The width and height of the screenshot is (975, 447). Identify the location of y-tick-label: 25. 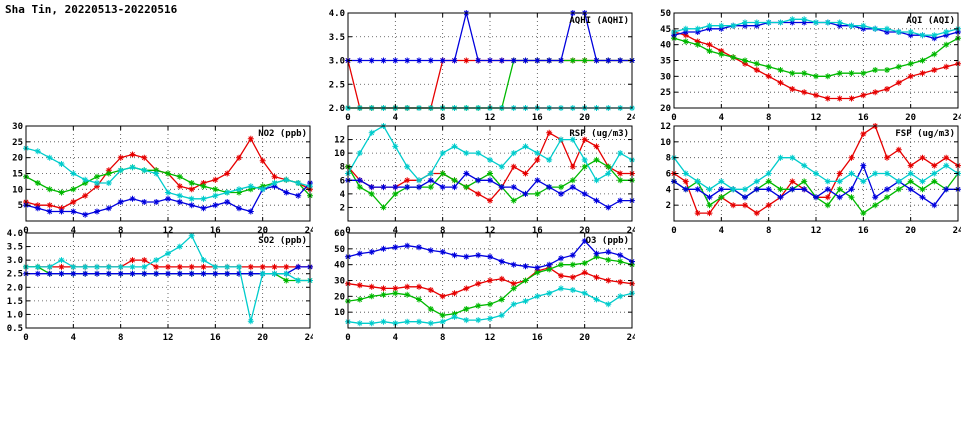
(17, 143).